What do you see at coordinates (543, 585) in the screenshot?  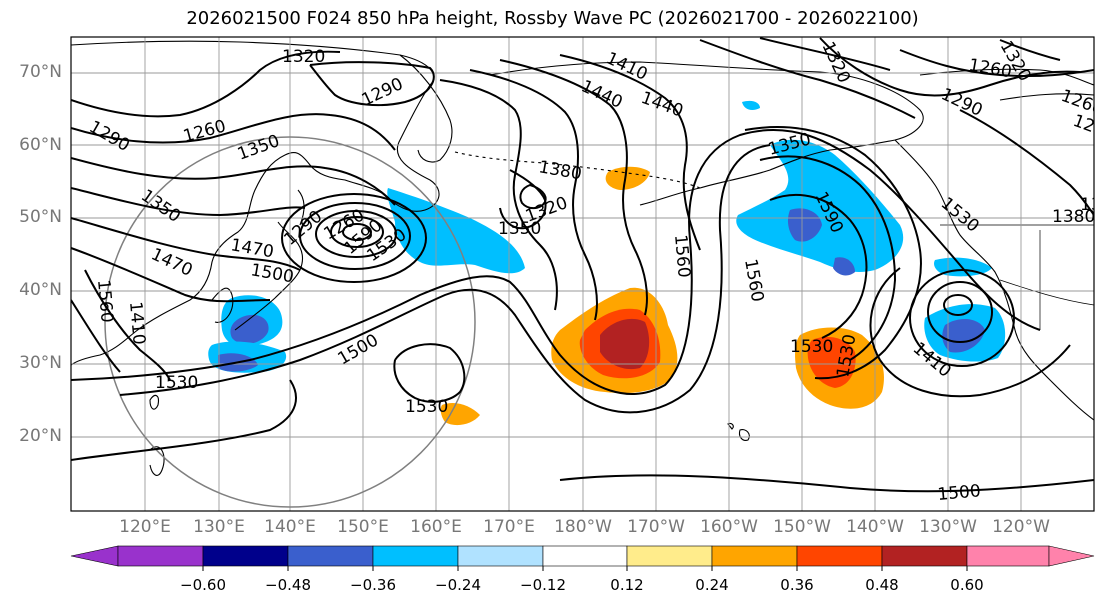 I see `colorbar-tick-label: −0.12` at bounding box center [543, 585].